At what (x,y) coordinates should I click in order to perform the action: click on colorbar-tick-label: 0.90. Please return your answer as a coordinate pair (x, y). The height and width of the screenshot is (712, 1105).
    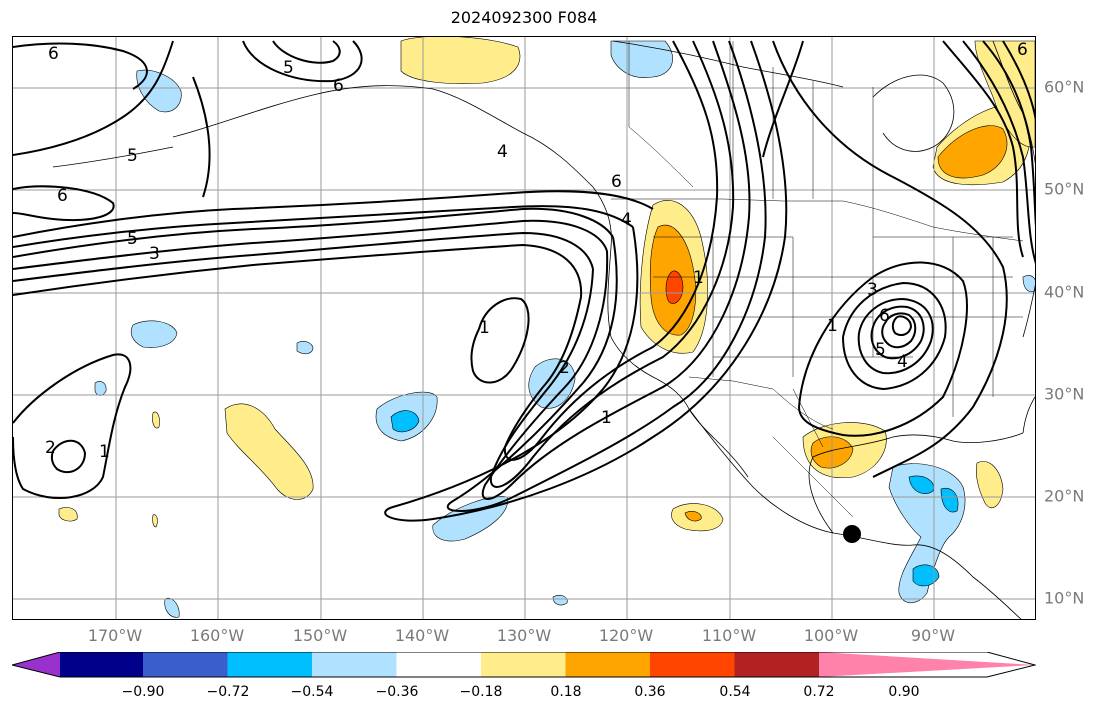
    Looking at the image, I should click on (904, 692).